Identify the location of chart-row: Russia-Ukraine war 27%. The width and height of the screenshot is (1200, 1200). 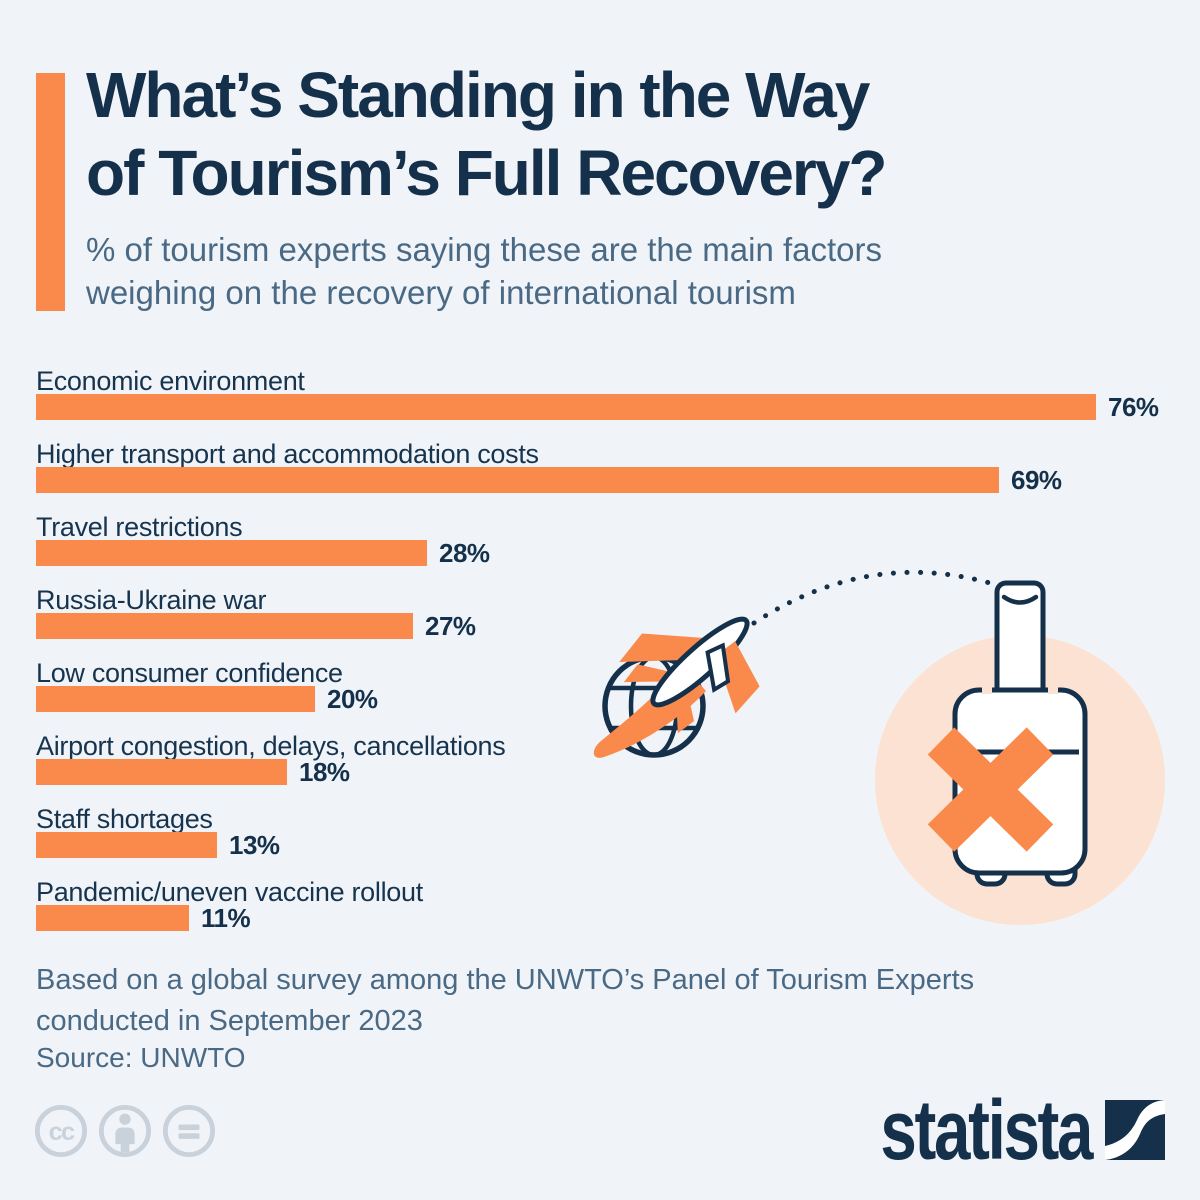
(606, 613).